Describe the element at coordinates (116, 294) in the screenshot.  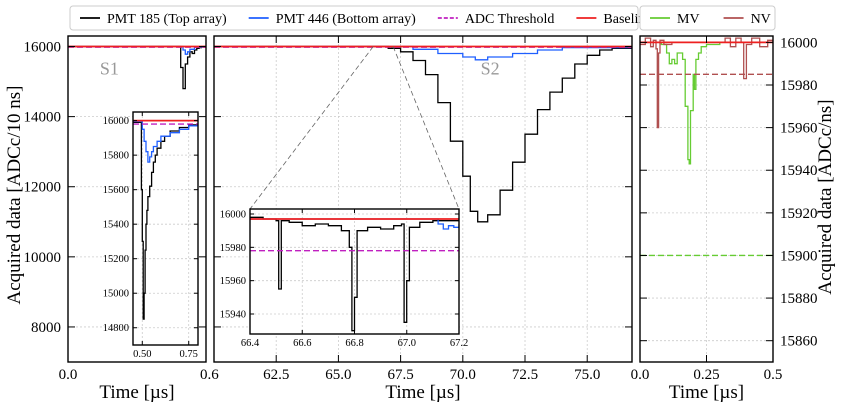
I see `y-tick-label: 15000` at that location.